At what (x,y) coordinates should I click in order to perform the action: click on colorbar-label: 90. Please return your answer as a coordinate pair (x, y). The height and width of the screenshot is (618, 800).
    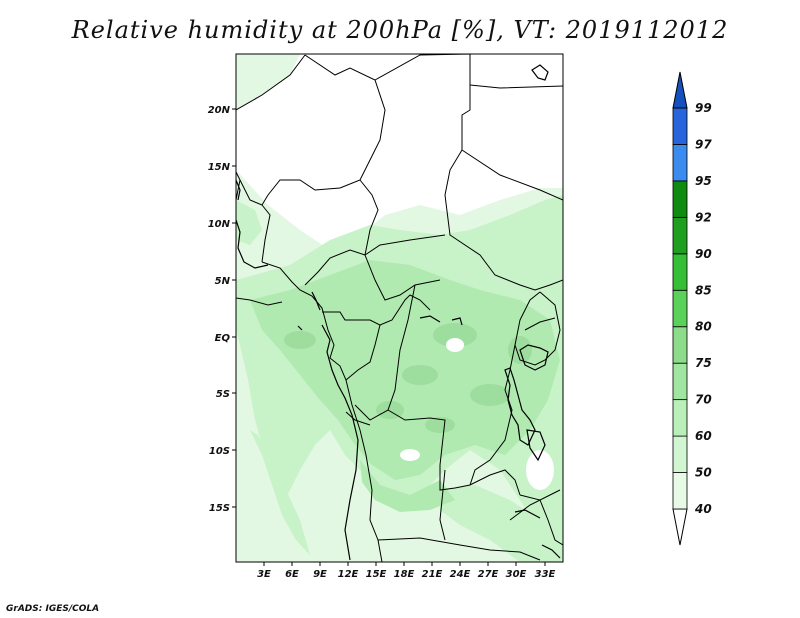
    Looking at the image, I should click on (703, 254).